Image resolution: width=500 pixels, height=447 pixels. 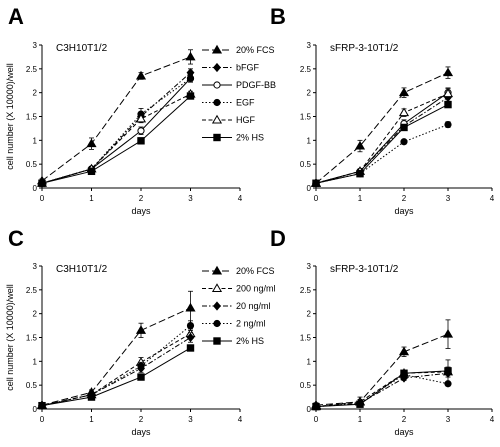 What do you see at coordinates (16, 16) in the screenshot?
I see `panel-letter: A` at bounding box center [16, 16].